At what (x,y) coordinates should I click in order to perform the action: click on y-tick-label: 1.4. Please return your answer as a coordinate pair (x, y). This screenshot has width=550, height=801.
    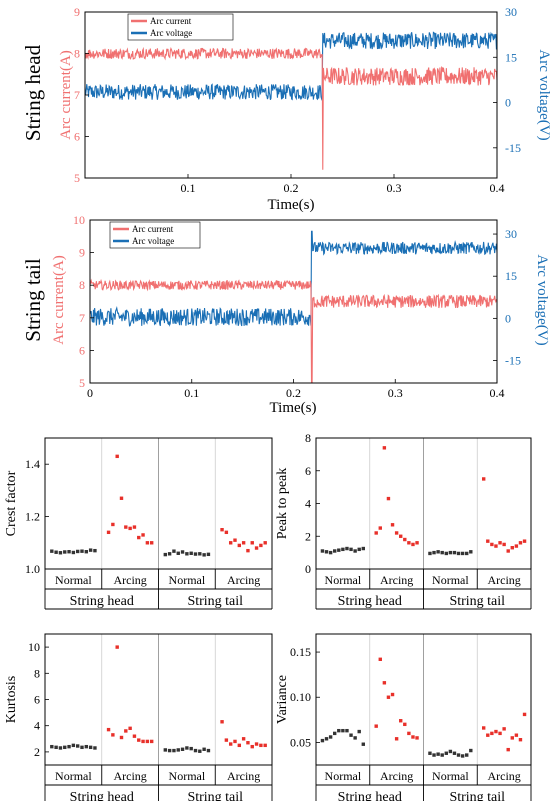
    Looking at the image, I should click on (32, 464).